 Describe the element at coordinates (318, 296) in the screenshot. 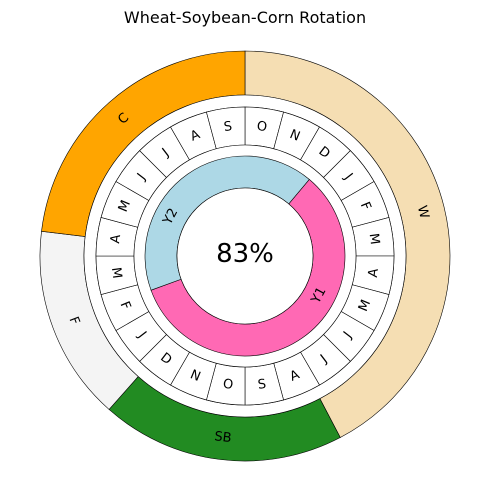

I see `year-label-y1: Y1` at that location.